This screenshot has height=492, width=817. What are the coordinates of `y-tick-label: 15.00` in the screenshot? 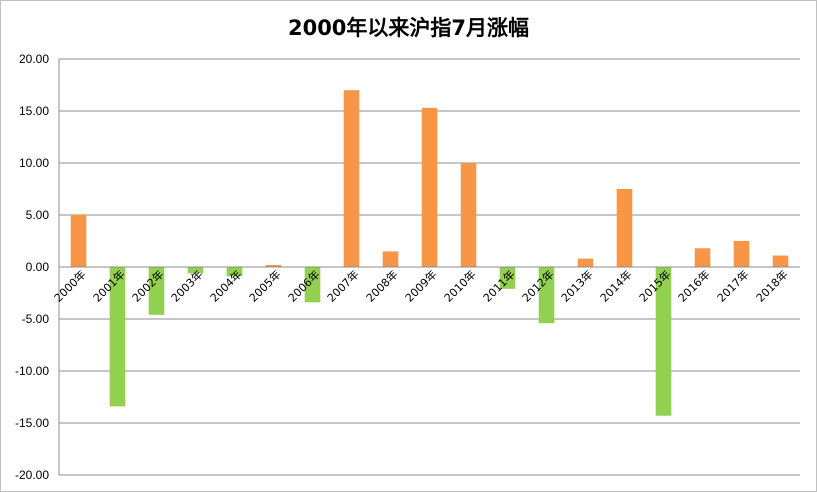 It's located at (34, 111).